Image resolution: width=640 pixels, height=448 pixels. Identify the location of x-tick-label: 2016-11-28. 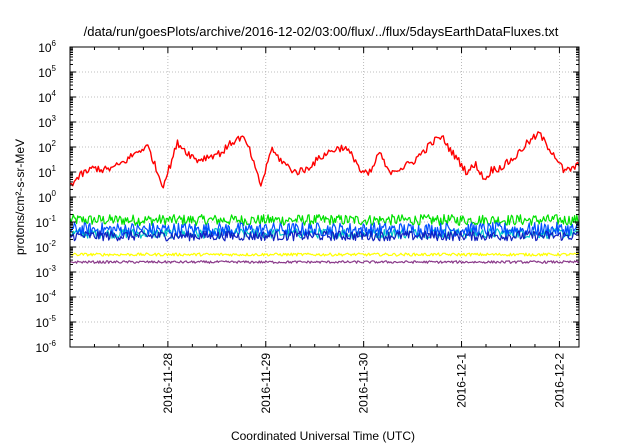
(168, 383).